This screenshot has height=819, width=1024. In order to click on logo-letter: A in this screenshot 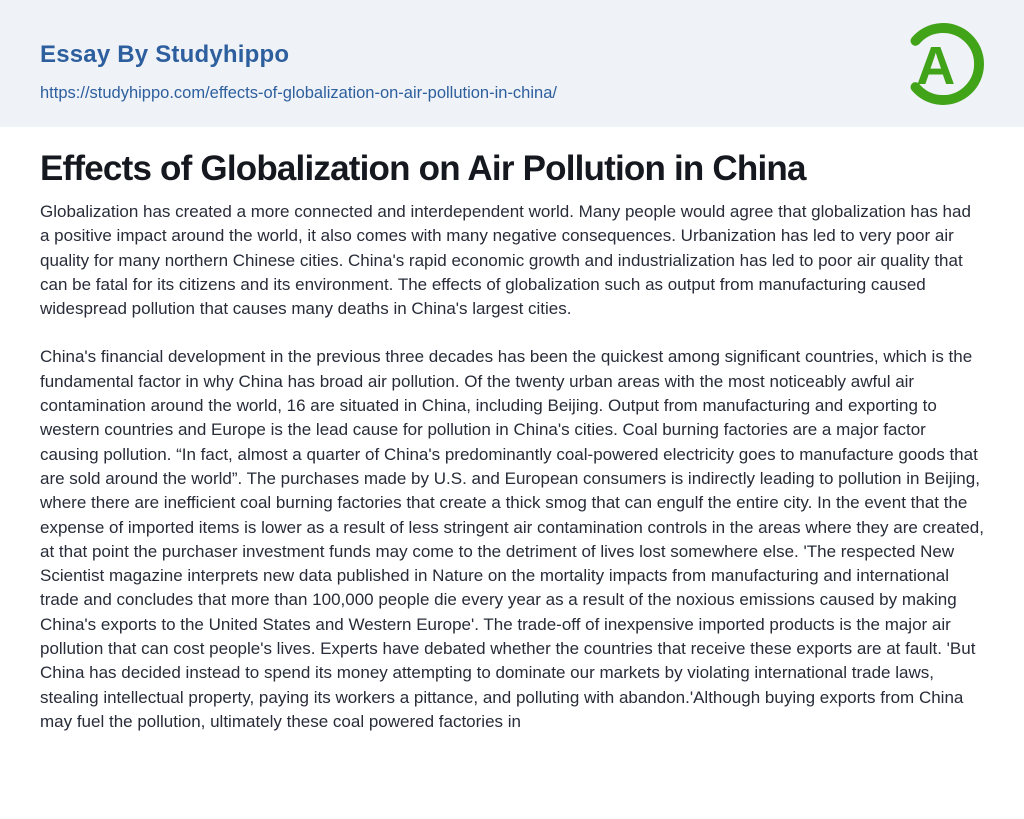, I will do `click(935, 66)`.